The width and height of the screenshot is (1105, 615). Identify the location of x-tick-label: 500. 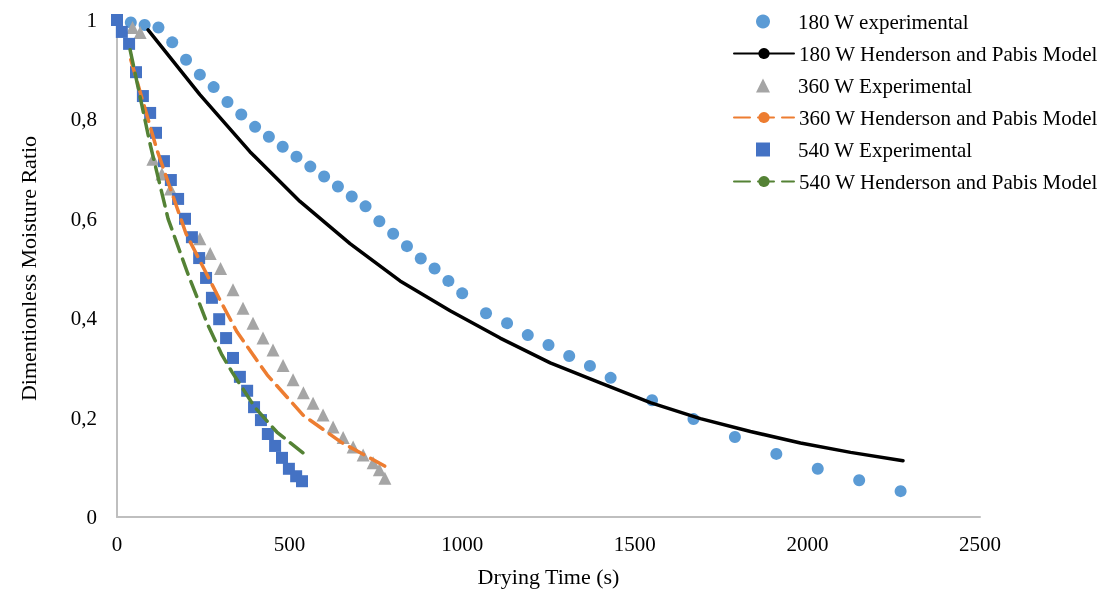
(289, 543).